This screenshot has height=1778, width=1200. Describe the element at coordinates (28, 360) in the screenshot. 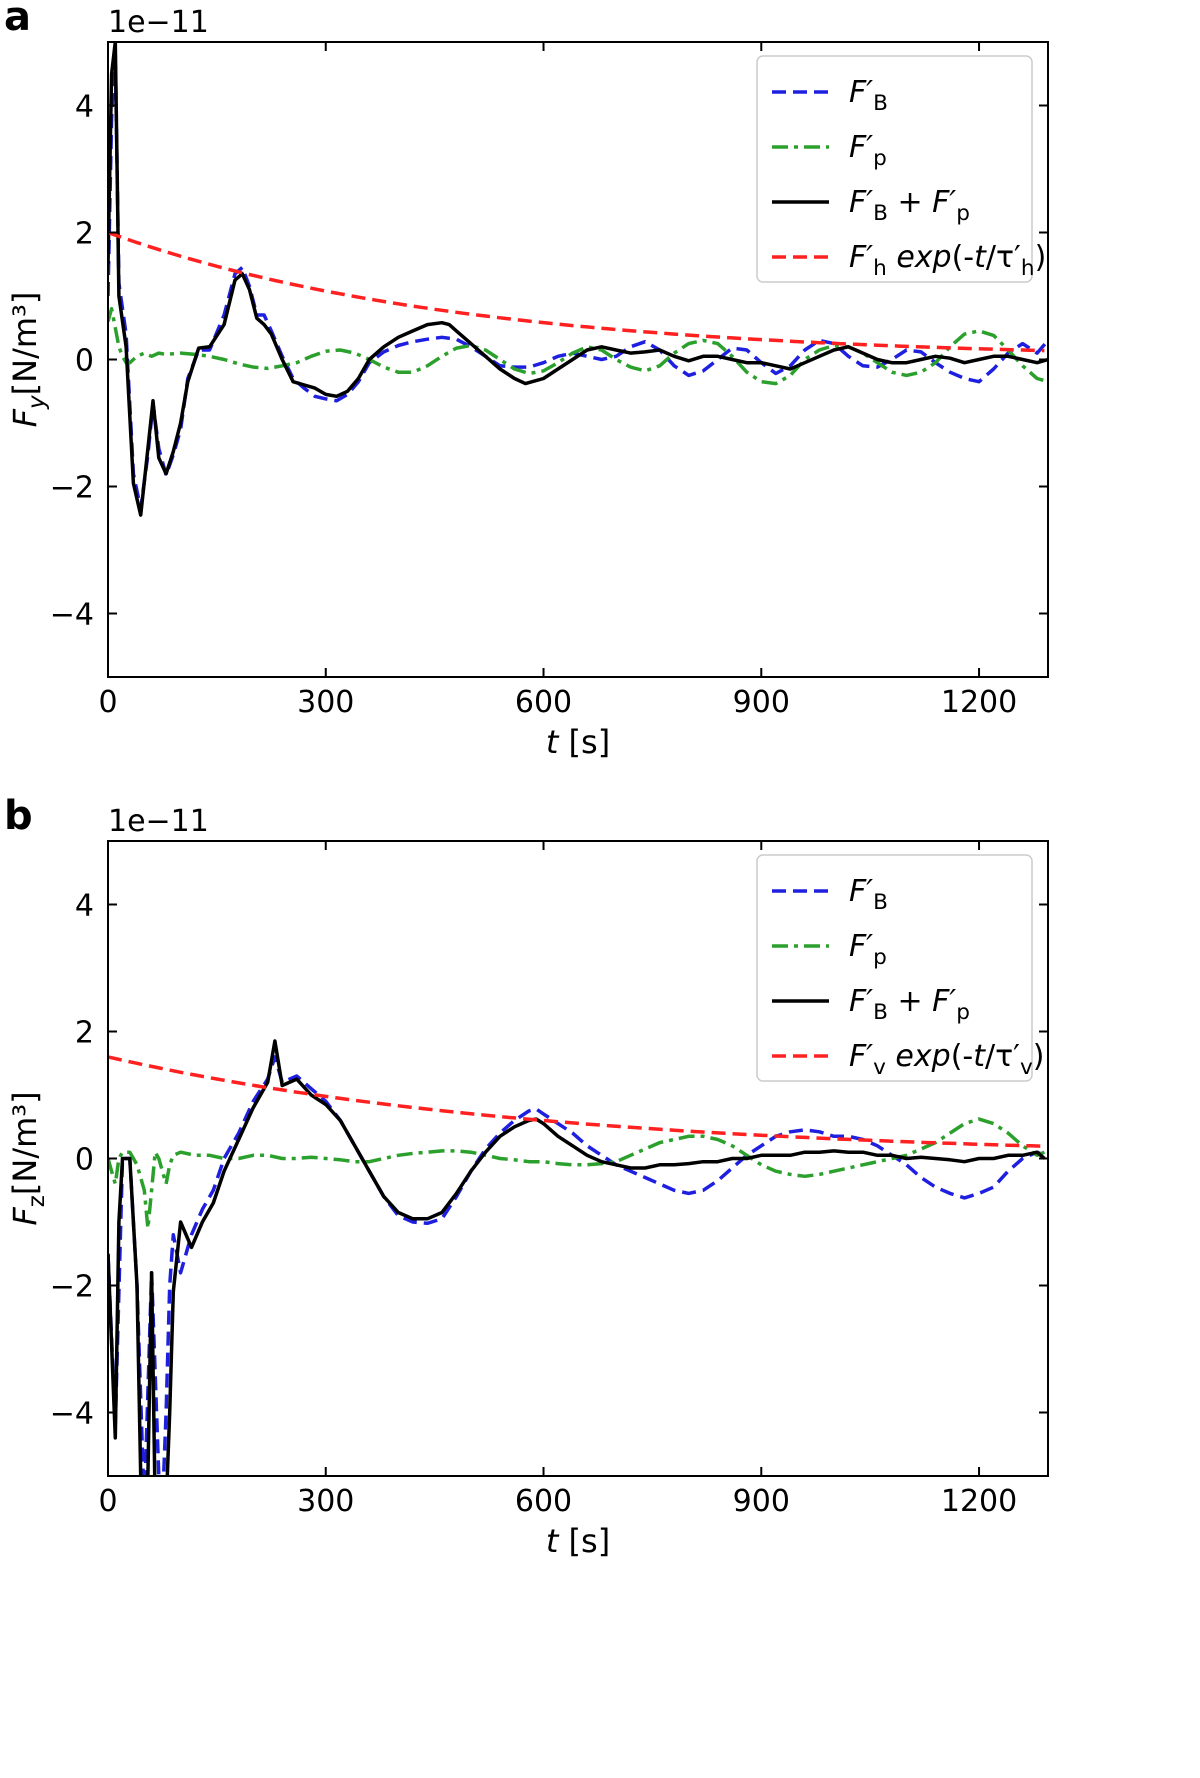

I see `y-axis-title: Fy[N/m³]` at that location.